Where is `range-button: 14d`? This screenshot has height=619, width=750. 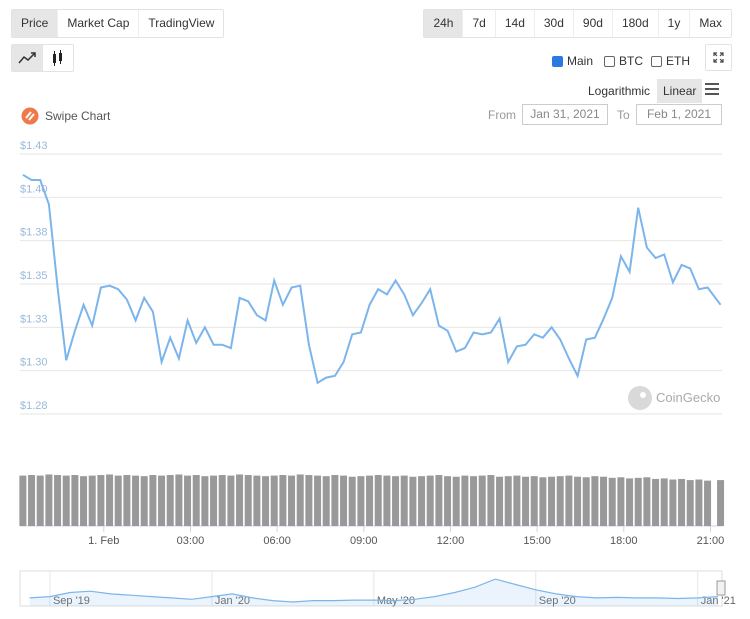
range-button: 14d is located at coordinates (515, 23).